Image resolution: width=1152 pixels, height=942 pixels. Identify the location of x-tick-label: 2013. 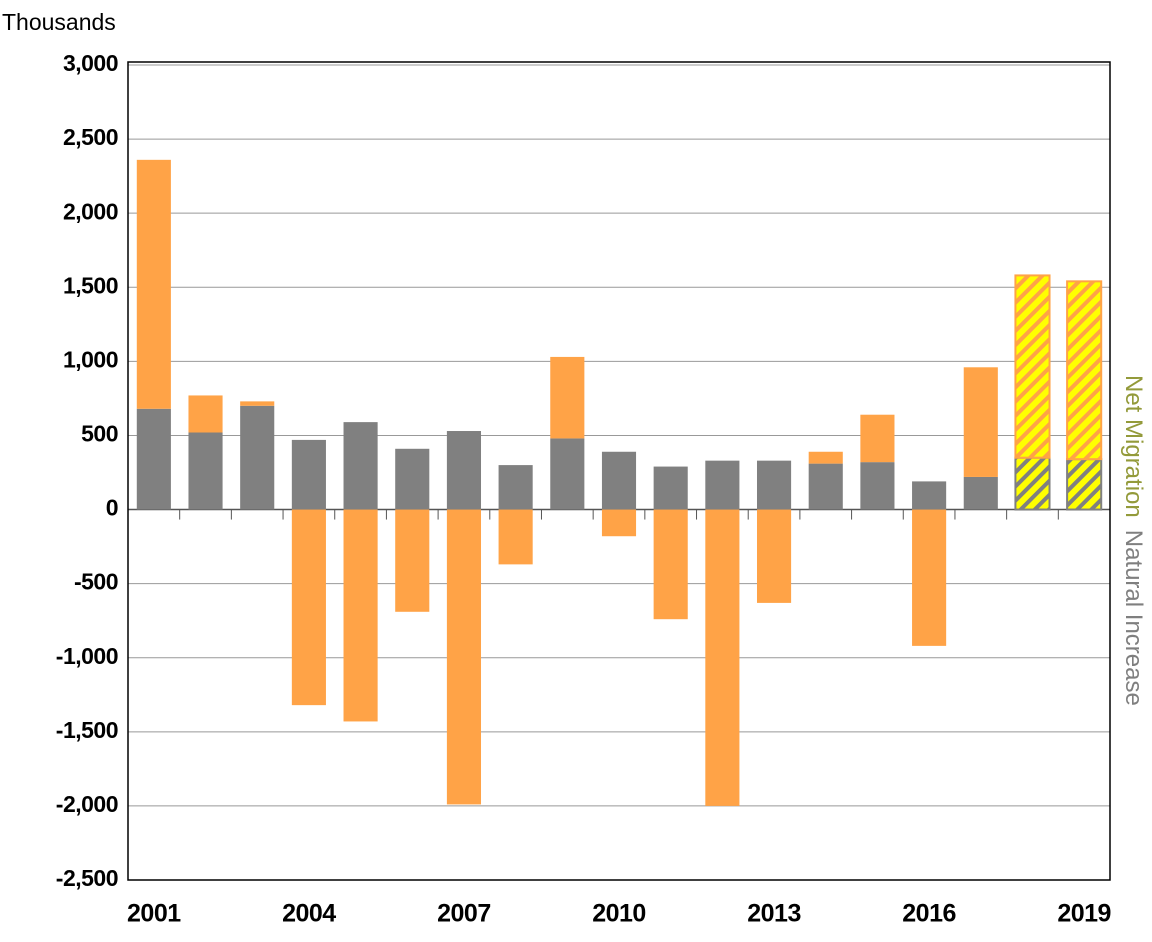
(774, 914).